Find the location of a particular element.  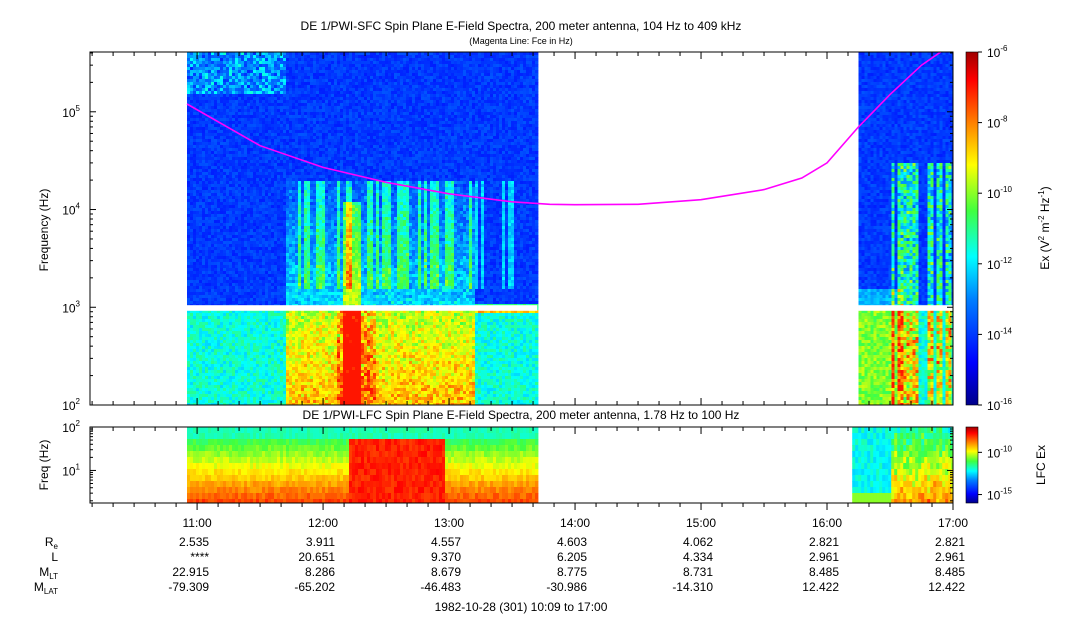

lfc-plot-frame is located at coordinates (521, 465).